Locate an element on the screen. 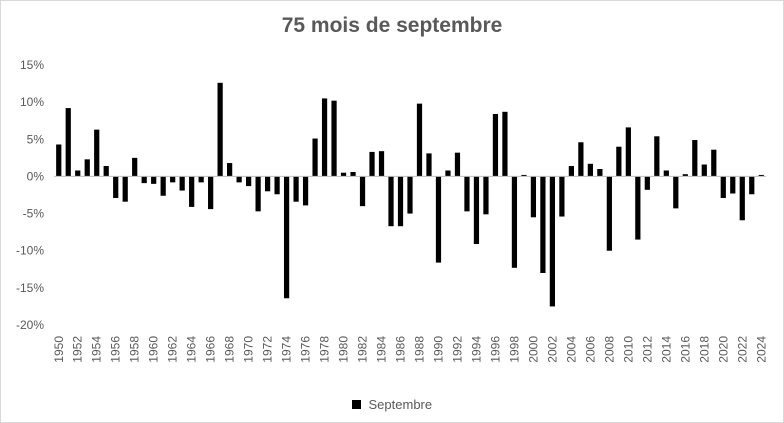 The width and height of the screenshot is (784, 423). bar-2003 is located at coordinates (562, 196).